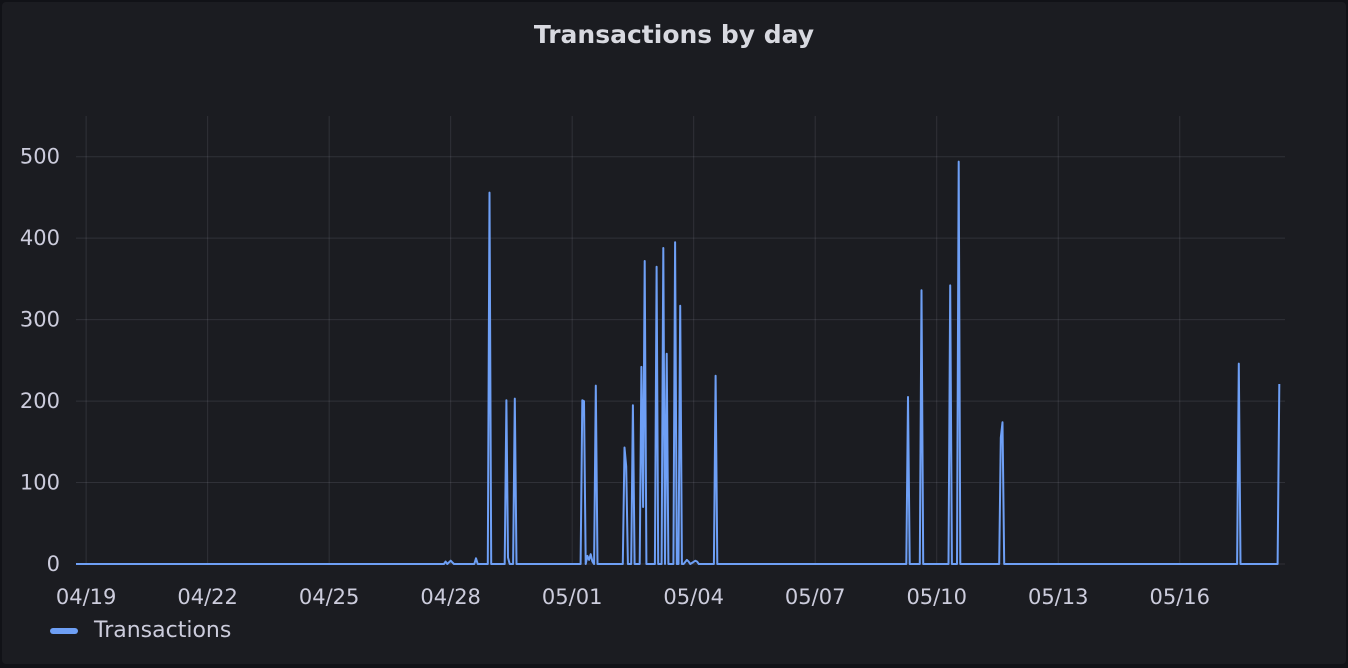  I want to click on x-tick-label: 04/22, so click(207, 597).